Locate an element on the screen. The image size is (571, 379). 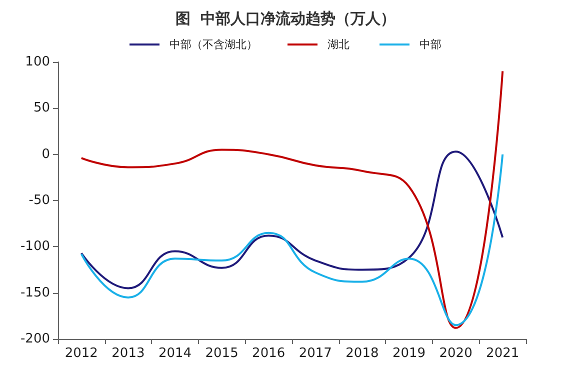
y-tick-label: -150 is located at coordinates (35, 292).